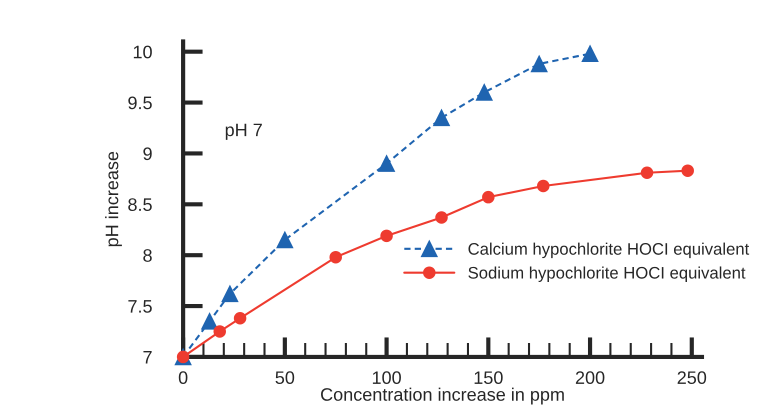 This screenshot has height=415, width=763. Describe the element at coordinates (147, 255) in the screenshot. I see `y-tick-label: 8` at that location.